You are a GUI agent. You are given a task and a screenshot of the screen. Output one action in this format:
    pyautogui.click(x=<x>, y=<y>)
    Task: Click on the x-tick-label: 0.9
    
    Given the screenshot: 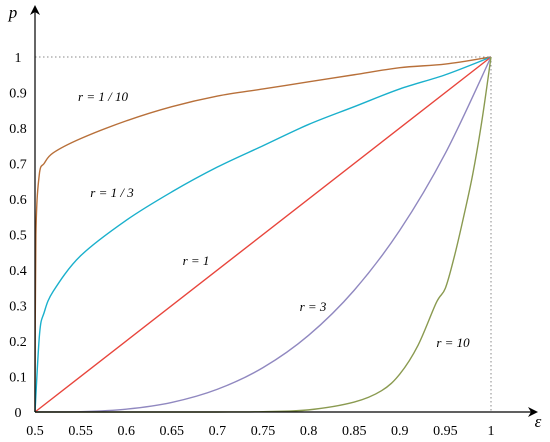 What is the action you would take?
    pyautogui.click(x=400, y=431)
    